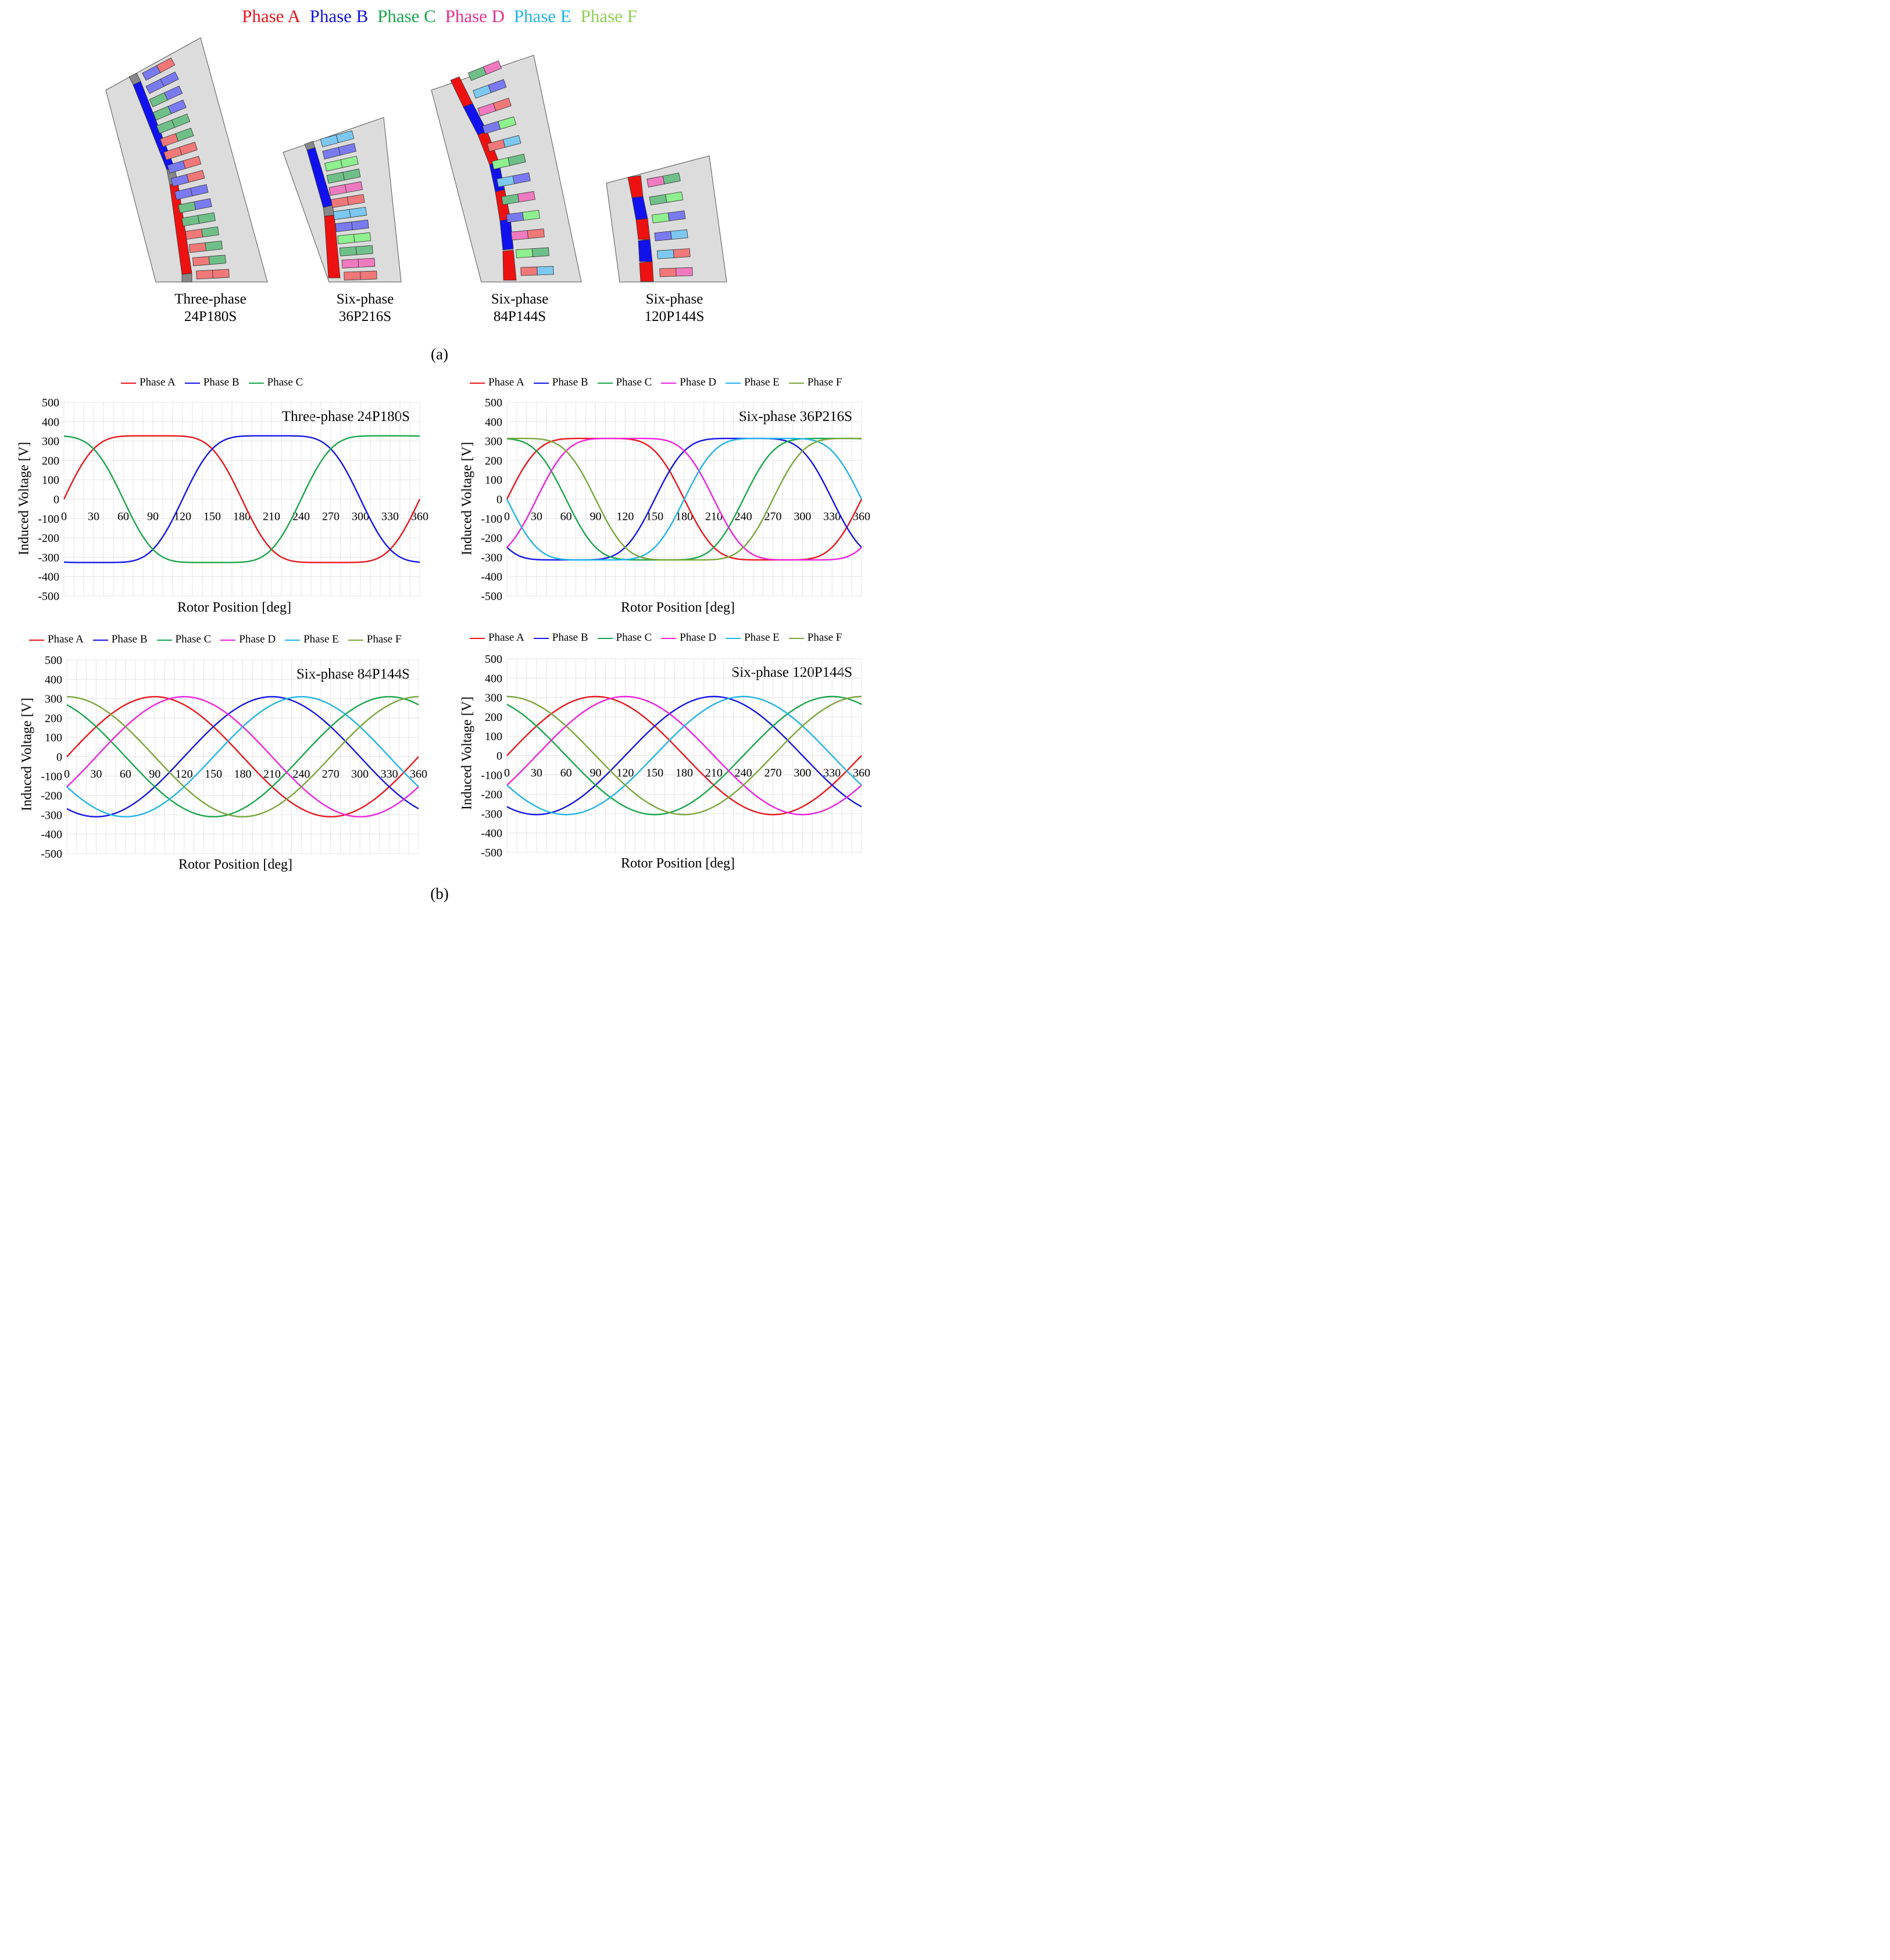 Image resolution: width=1890 pixels, height=1960 pixels. Describe the element at coordinates (211, 316) in the screenshot. I see `machine-1-config: 24P180S` at that location.